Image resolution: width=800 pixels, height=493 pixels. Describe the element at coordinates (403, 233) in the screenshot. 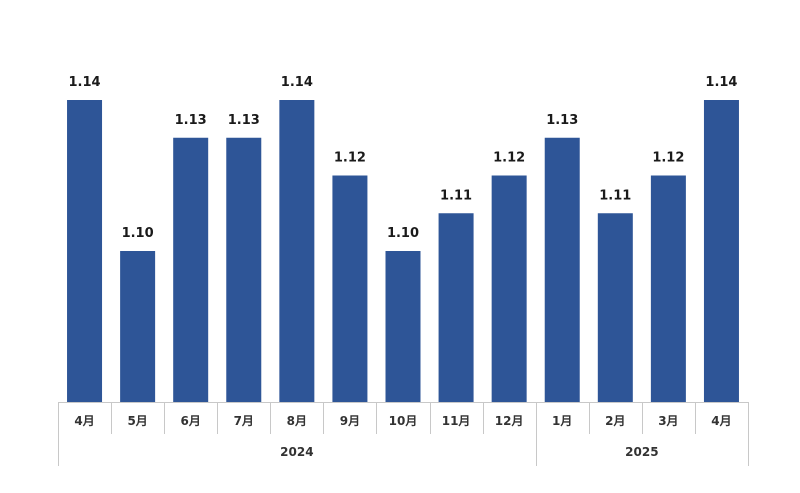

I see `value-label-6: 1.10` at that location.